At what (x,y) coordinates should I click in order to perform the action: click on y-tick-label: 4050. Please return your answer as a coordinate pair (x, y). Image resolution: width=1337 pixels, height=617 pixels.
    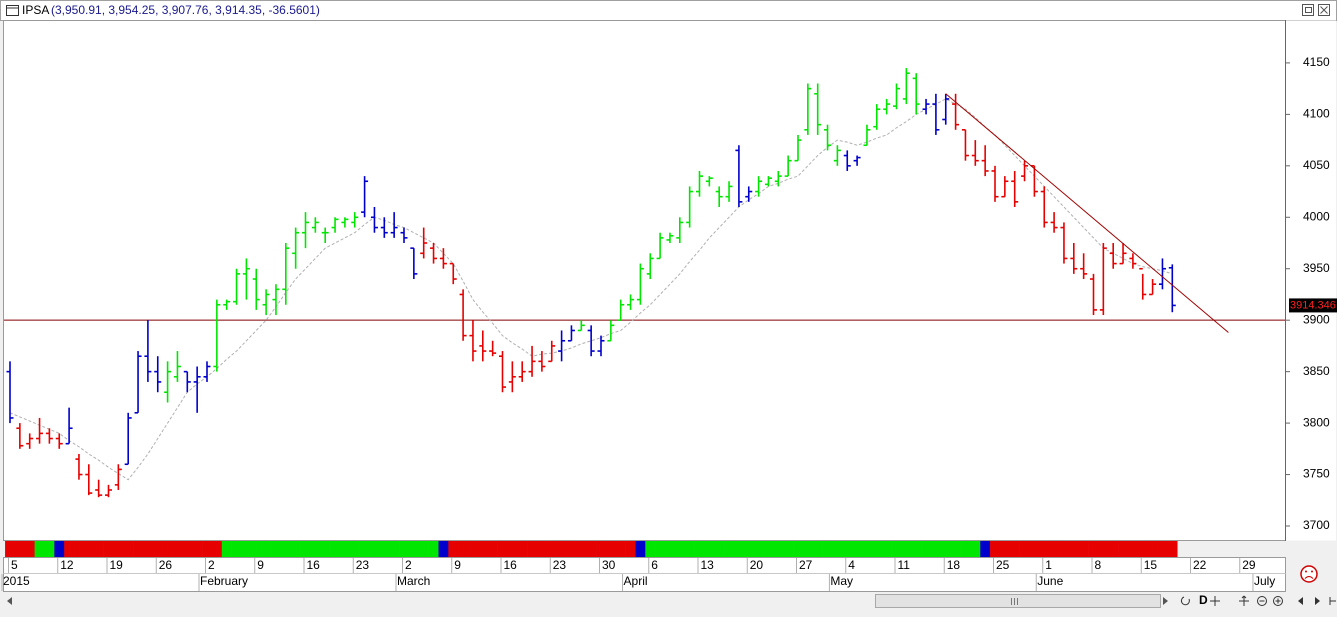
    Looking at the image, I should click on (1316, 165).